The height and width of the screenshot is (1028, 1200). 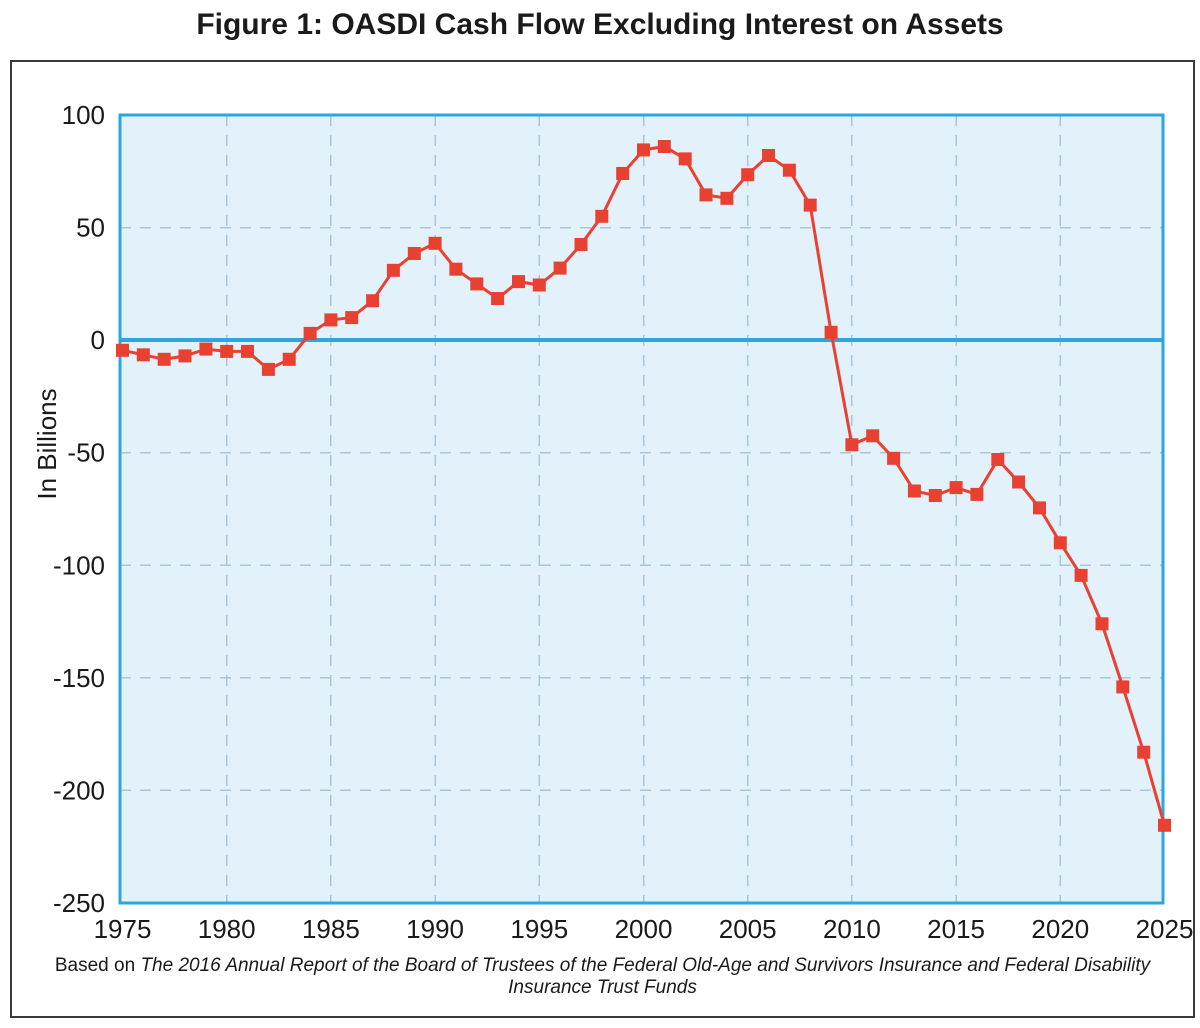 I want to click on y-tick-label: -150, so click(x=79, y=678).